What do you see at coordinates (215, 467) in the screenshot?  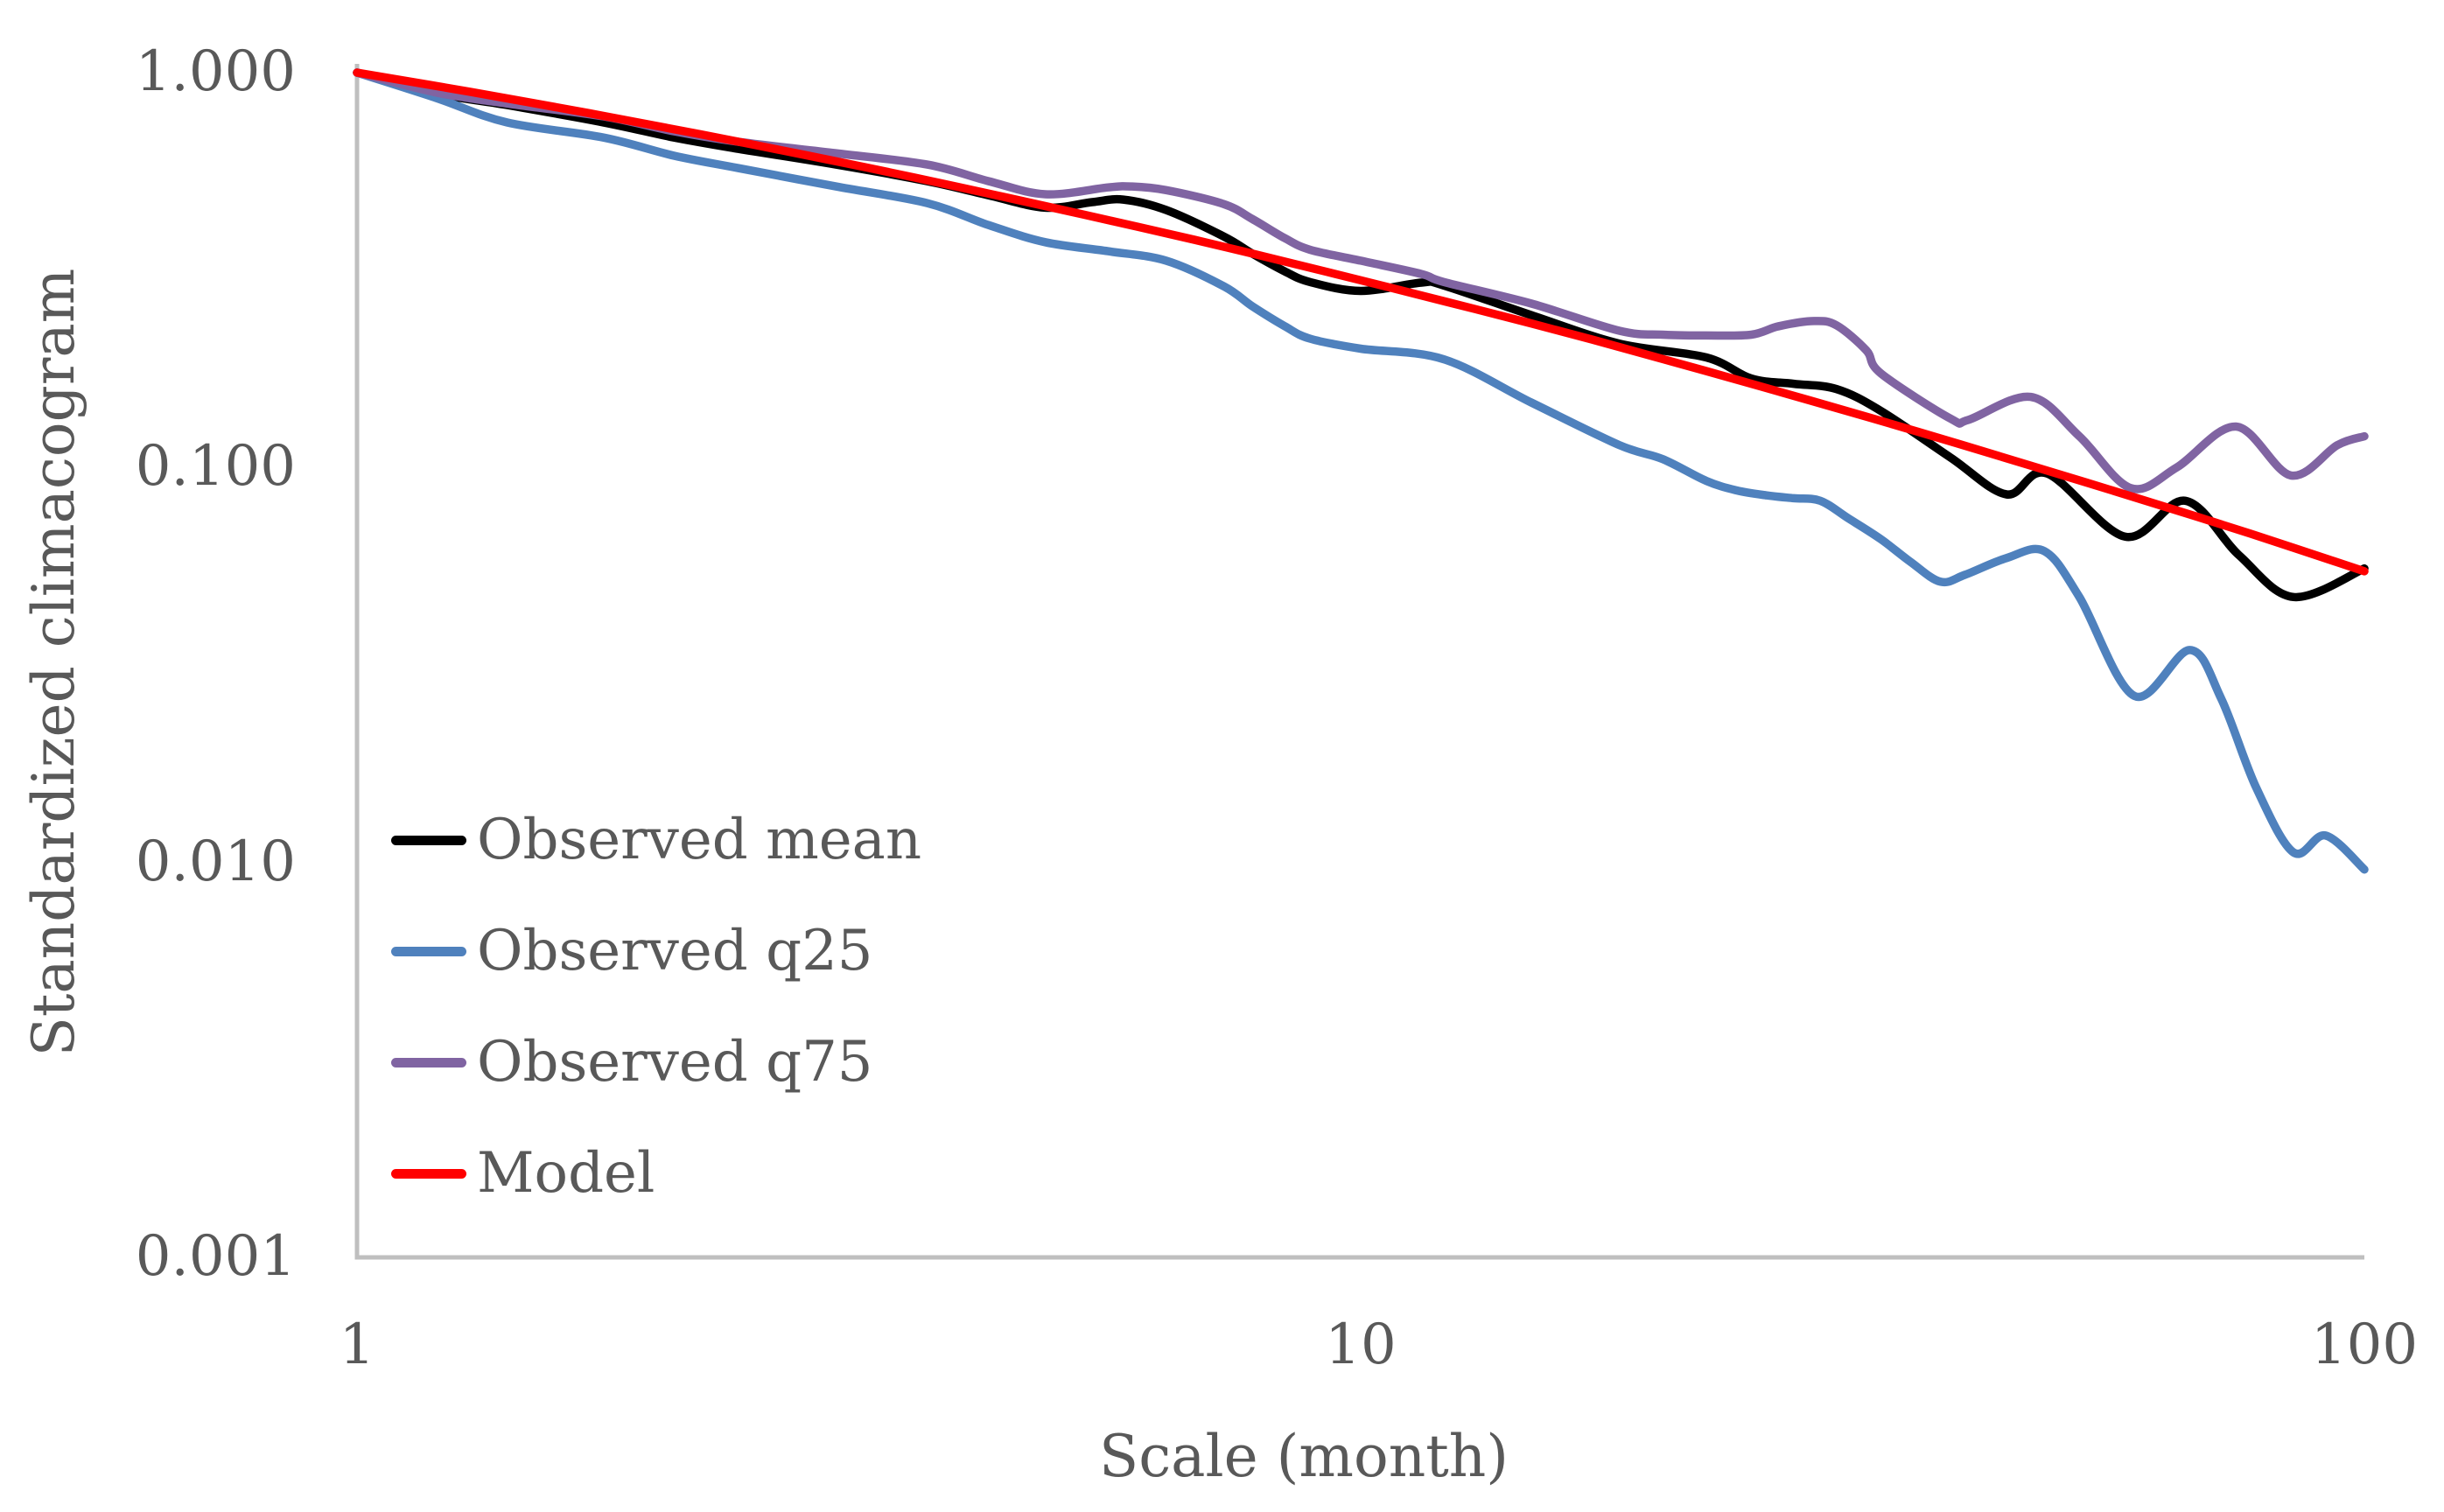 I see `y-tick-label: 0.100` at bounding box center [215, 467].